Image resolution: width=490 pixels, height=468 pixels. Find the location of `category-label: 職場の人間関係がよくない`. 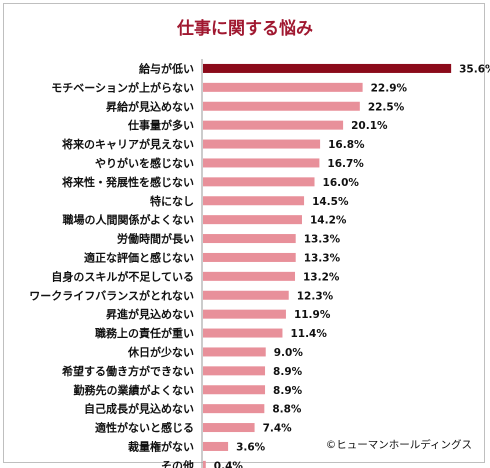

category-label: 職場の人間関係がよくない is located at coordinates (128, 220).